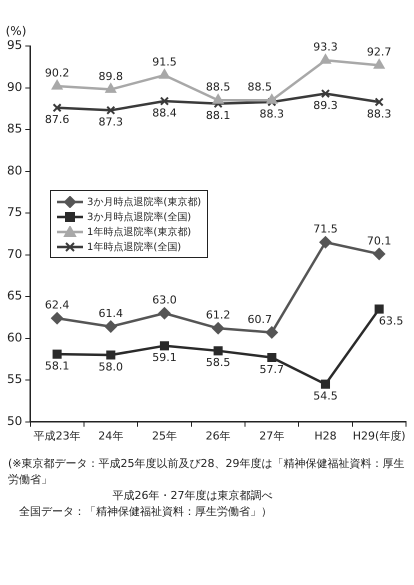 The height and width of the screenshot is (585, 414). What do you see at coordinates (325, 105) in the screenshot?
I see `data-label: 89.3` at bounding box center [325, 105].